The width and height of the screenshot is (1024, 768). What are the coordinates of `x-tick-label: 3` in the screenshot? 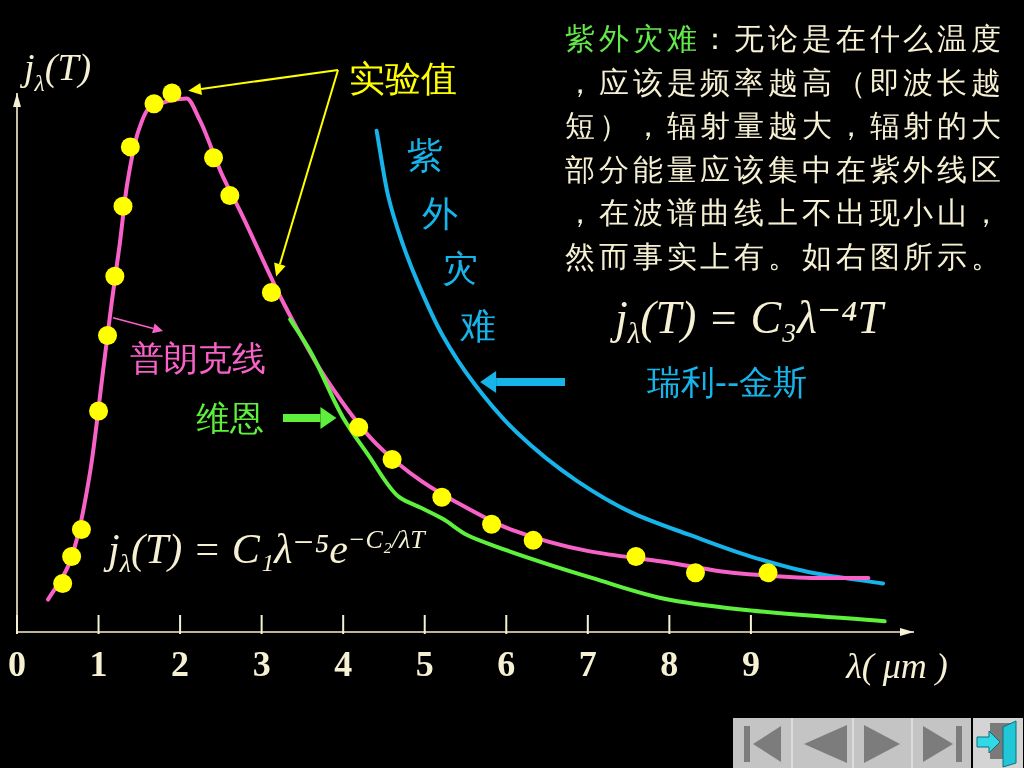 It's located at (261, 664).